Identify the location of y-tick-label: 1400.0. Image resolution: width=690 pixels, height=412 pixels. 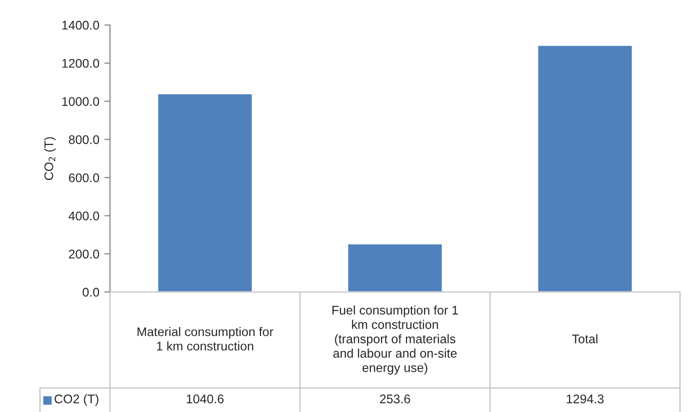
(81, 25).